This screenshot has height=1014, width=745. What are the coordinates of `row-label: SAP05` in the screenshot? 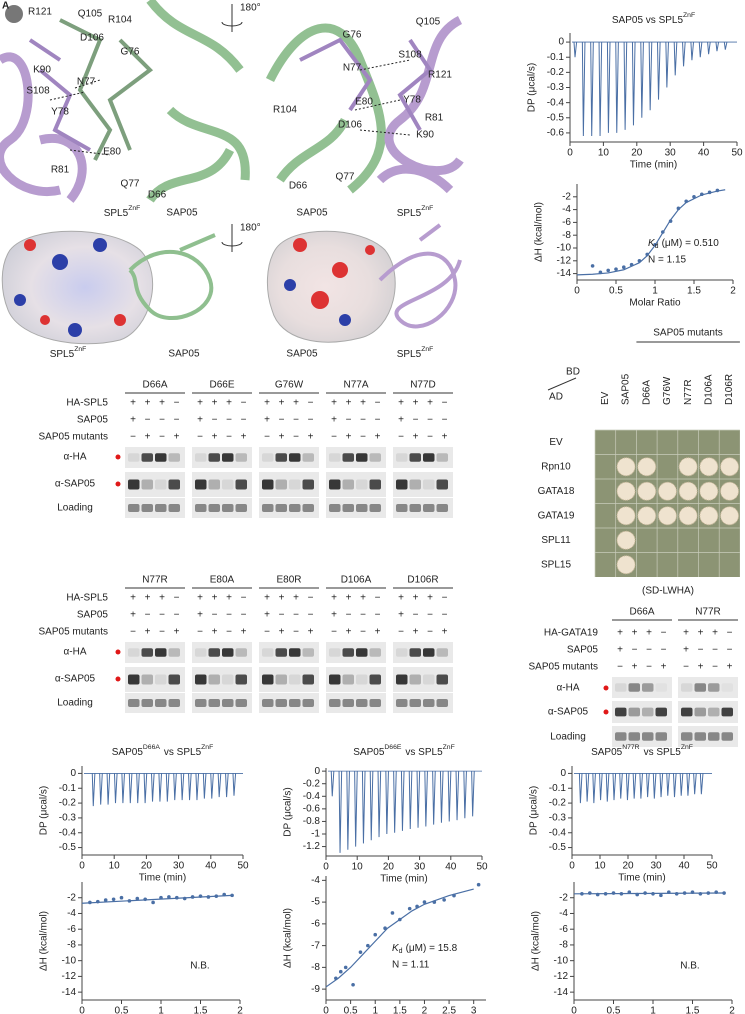 It's located at (93, 615).